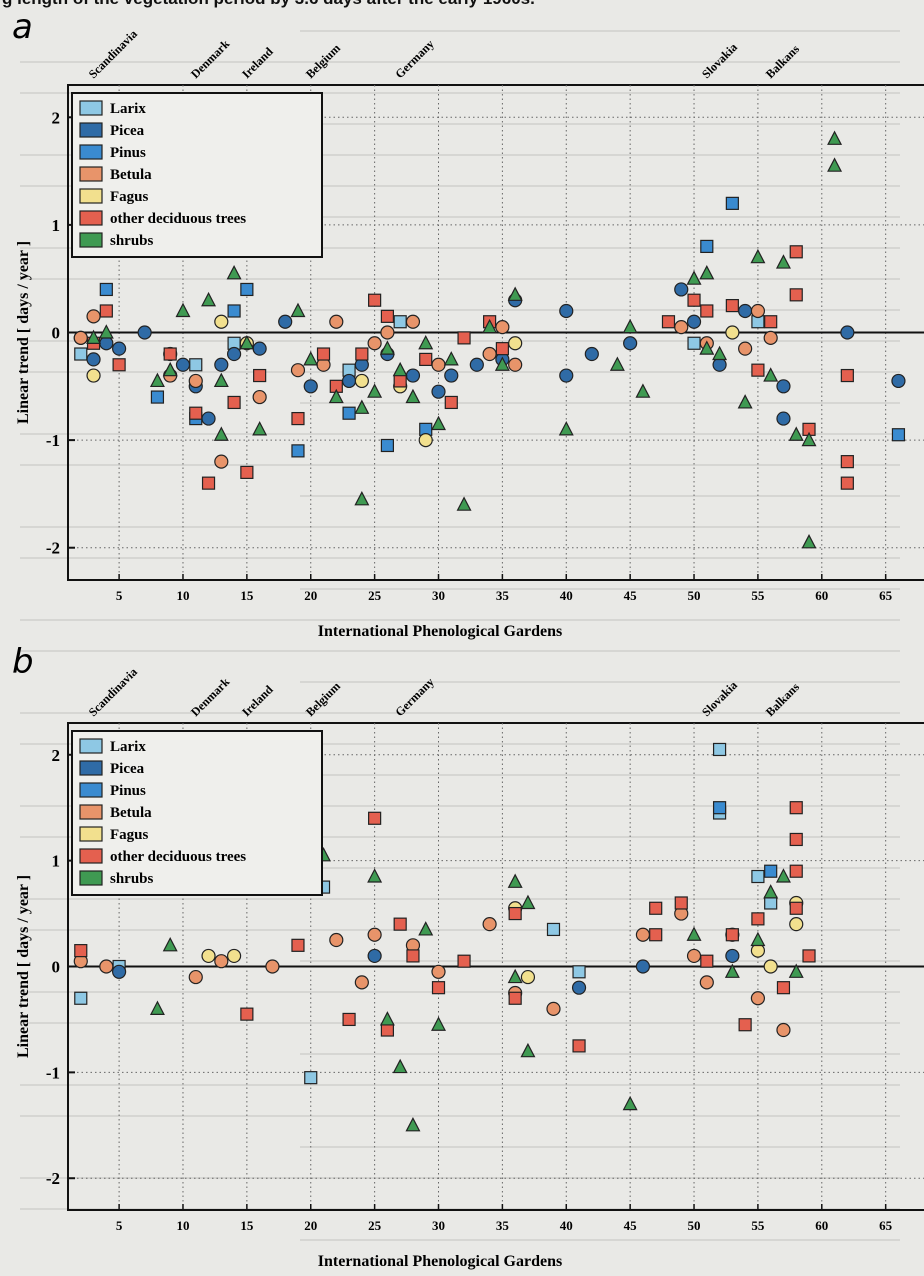 Image resolution: width=924 pixels, height=1276 pixels. I want to click on legend-label: Betula, so click(131, 175).